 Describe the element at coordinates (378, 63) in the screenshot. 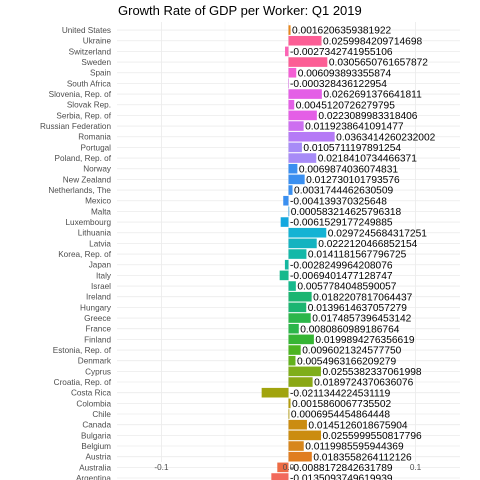

I see `data-label: 0.0305650761657872` at that location.